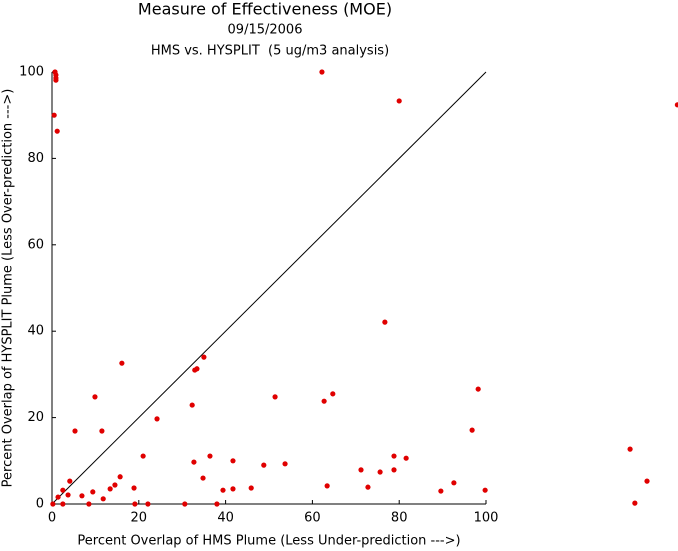 The image size is (678, 551). I want to click on y-tick-label: 0, so click(40, 504).